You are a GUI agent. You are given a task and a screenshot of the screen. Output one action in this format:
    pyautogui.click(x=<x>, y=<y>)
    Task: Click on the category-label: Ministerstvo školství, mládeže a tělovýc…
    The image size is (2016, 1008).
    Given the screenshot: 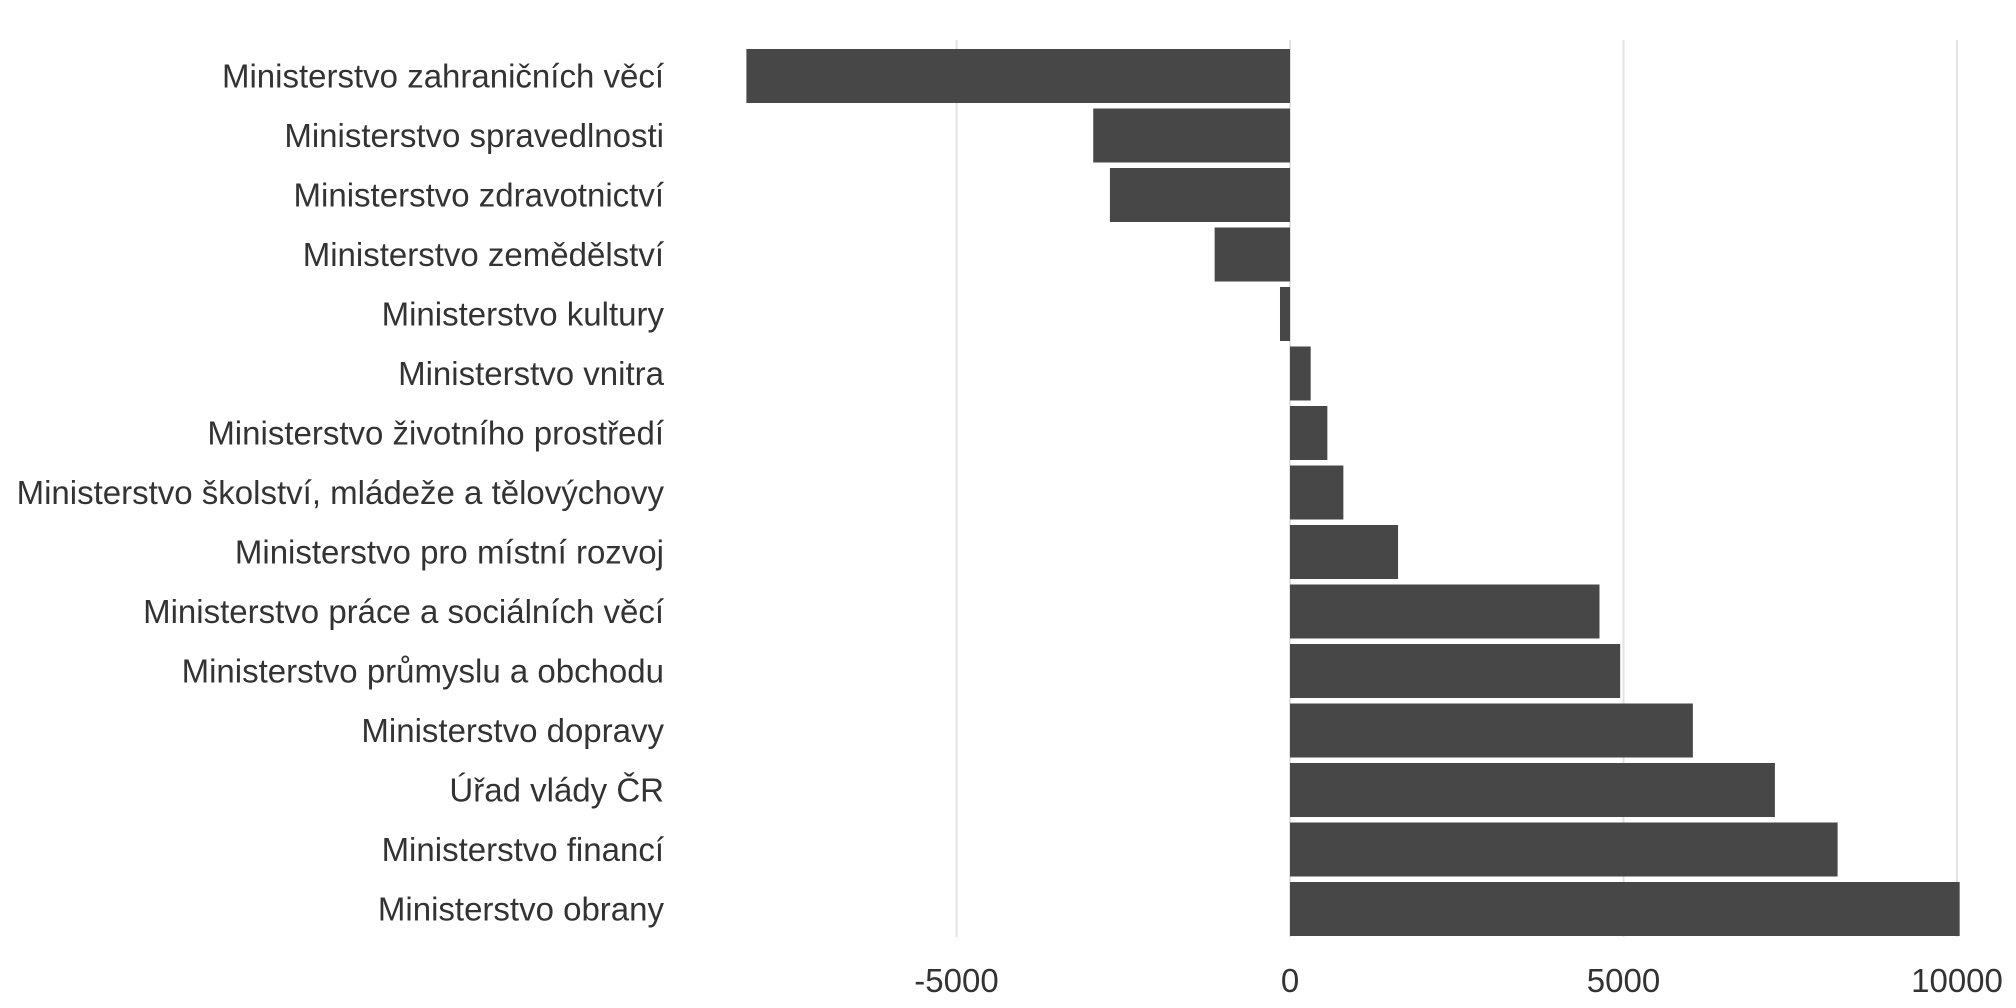 What is the action you would take?
    pyautogui.click(x=341, y=492)
    